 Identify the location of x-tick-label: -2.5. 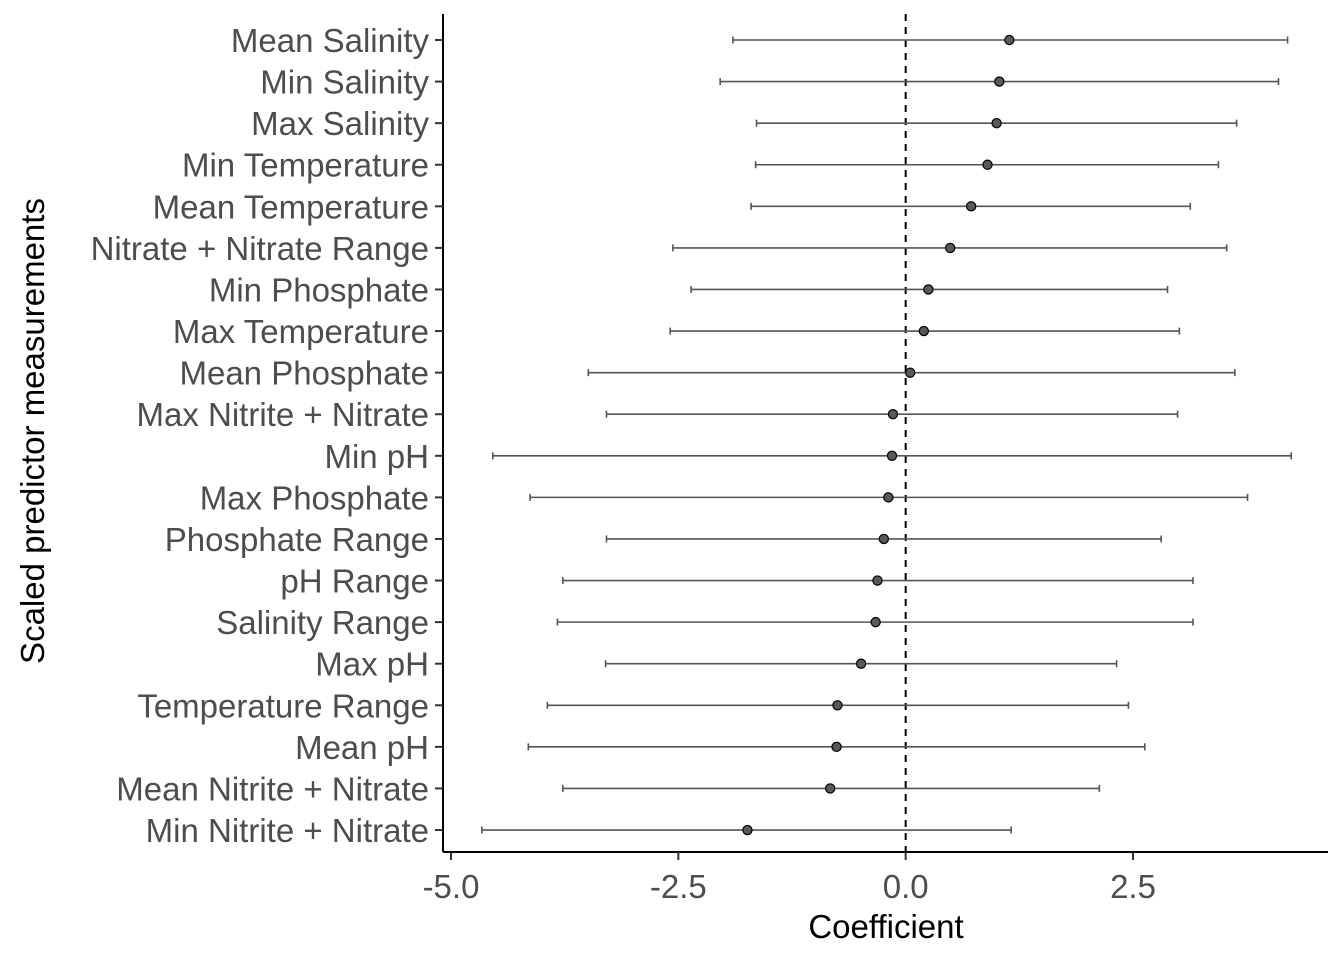
(678, 886).